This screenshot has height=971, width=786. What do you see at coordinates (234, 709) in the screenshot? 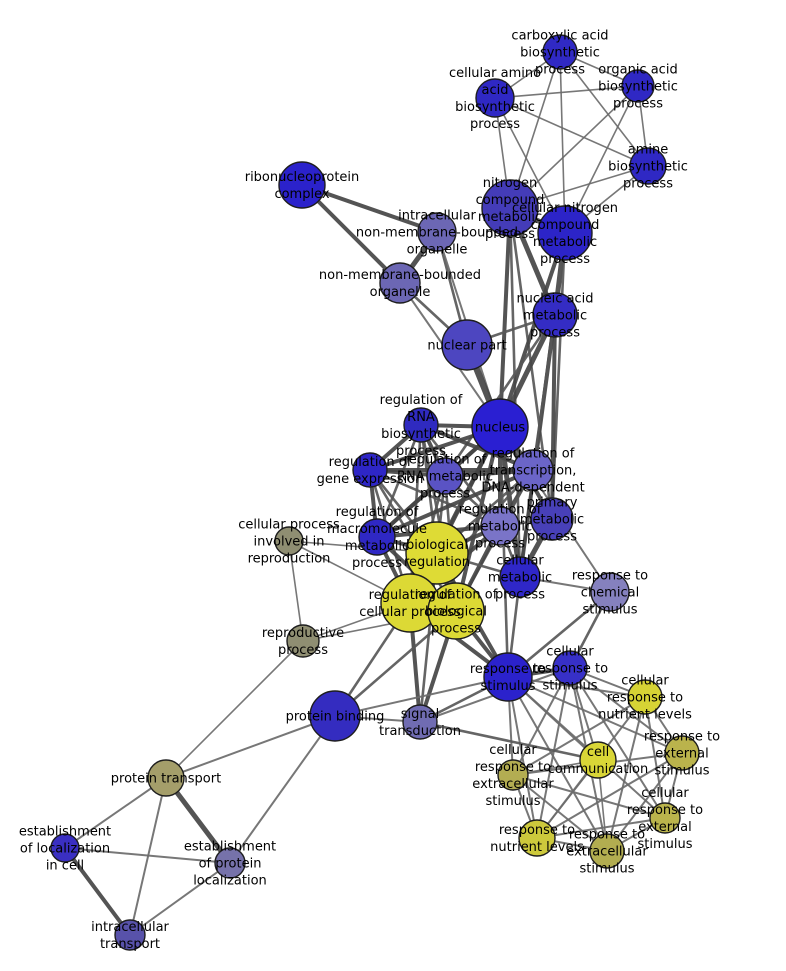
I see `edge-ptrans-repro` at bounding box center [234, 709].